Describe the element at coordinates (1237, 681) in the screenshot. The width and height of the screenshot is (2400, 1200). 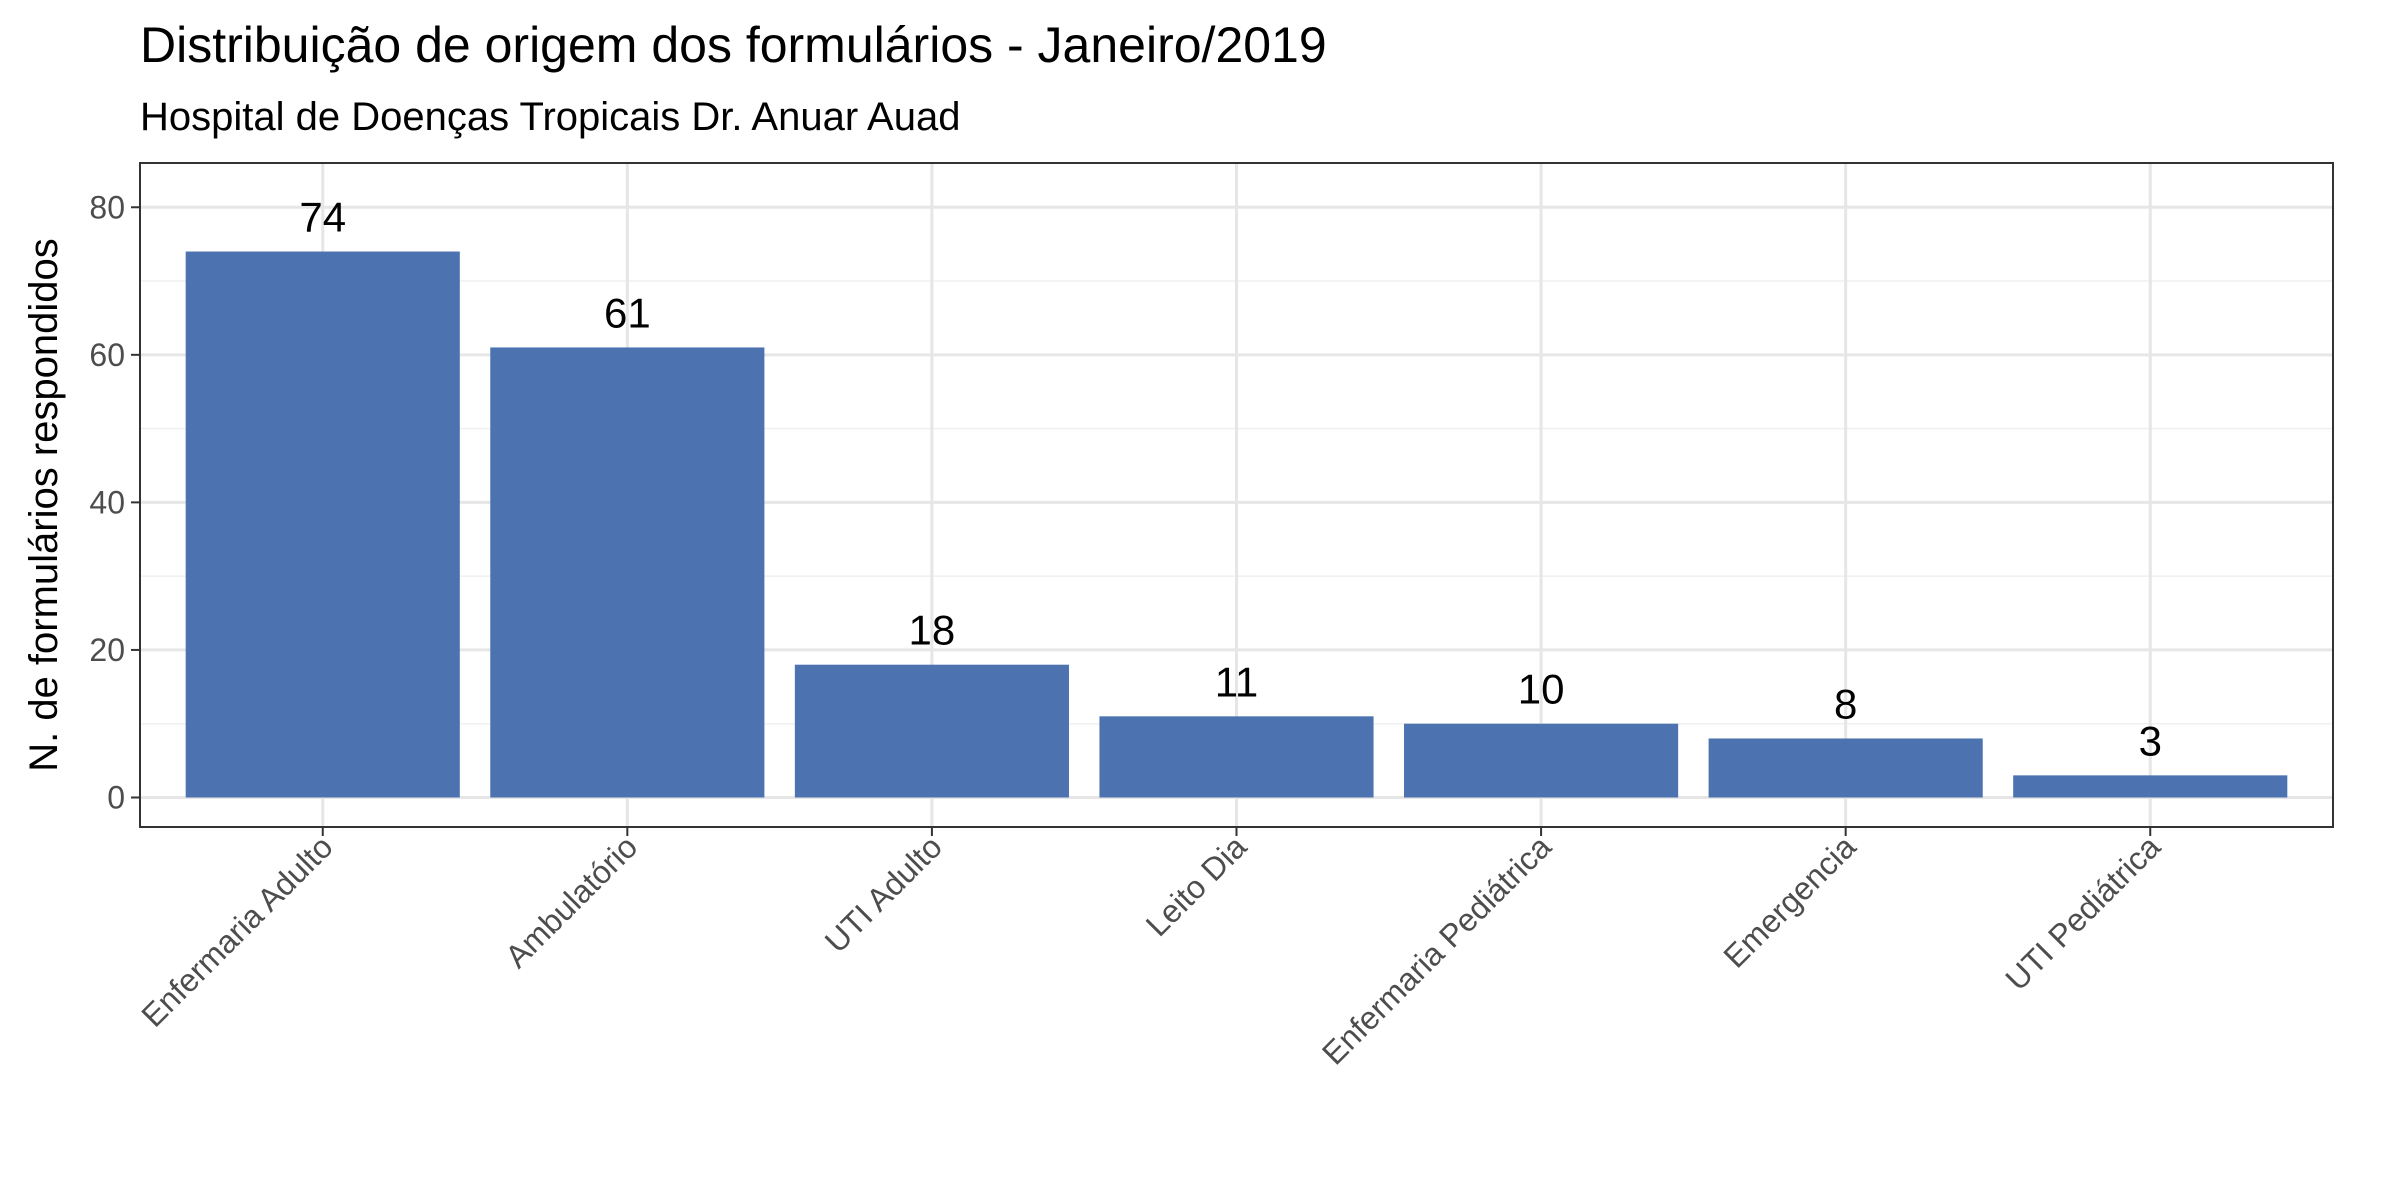
I see `bar-value-label: 11` at that location.